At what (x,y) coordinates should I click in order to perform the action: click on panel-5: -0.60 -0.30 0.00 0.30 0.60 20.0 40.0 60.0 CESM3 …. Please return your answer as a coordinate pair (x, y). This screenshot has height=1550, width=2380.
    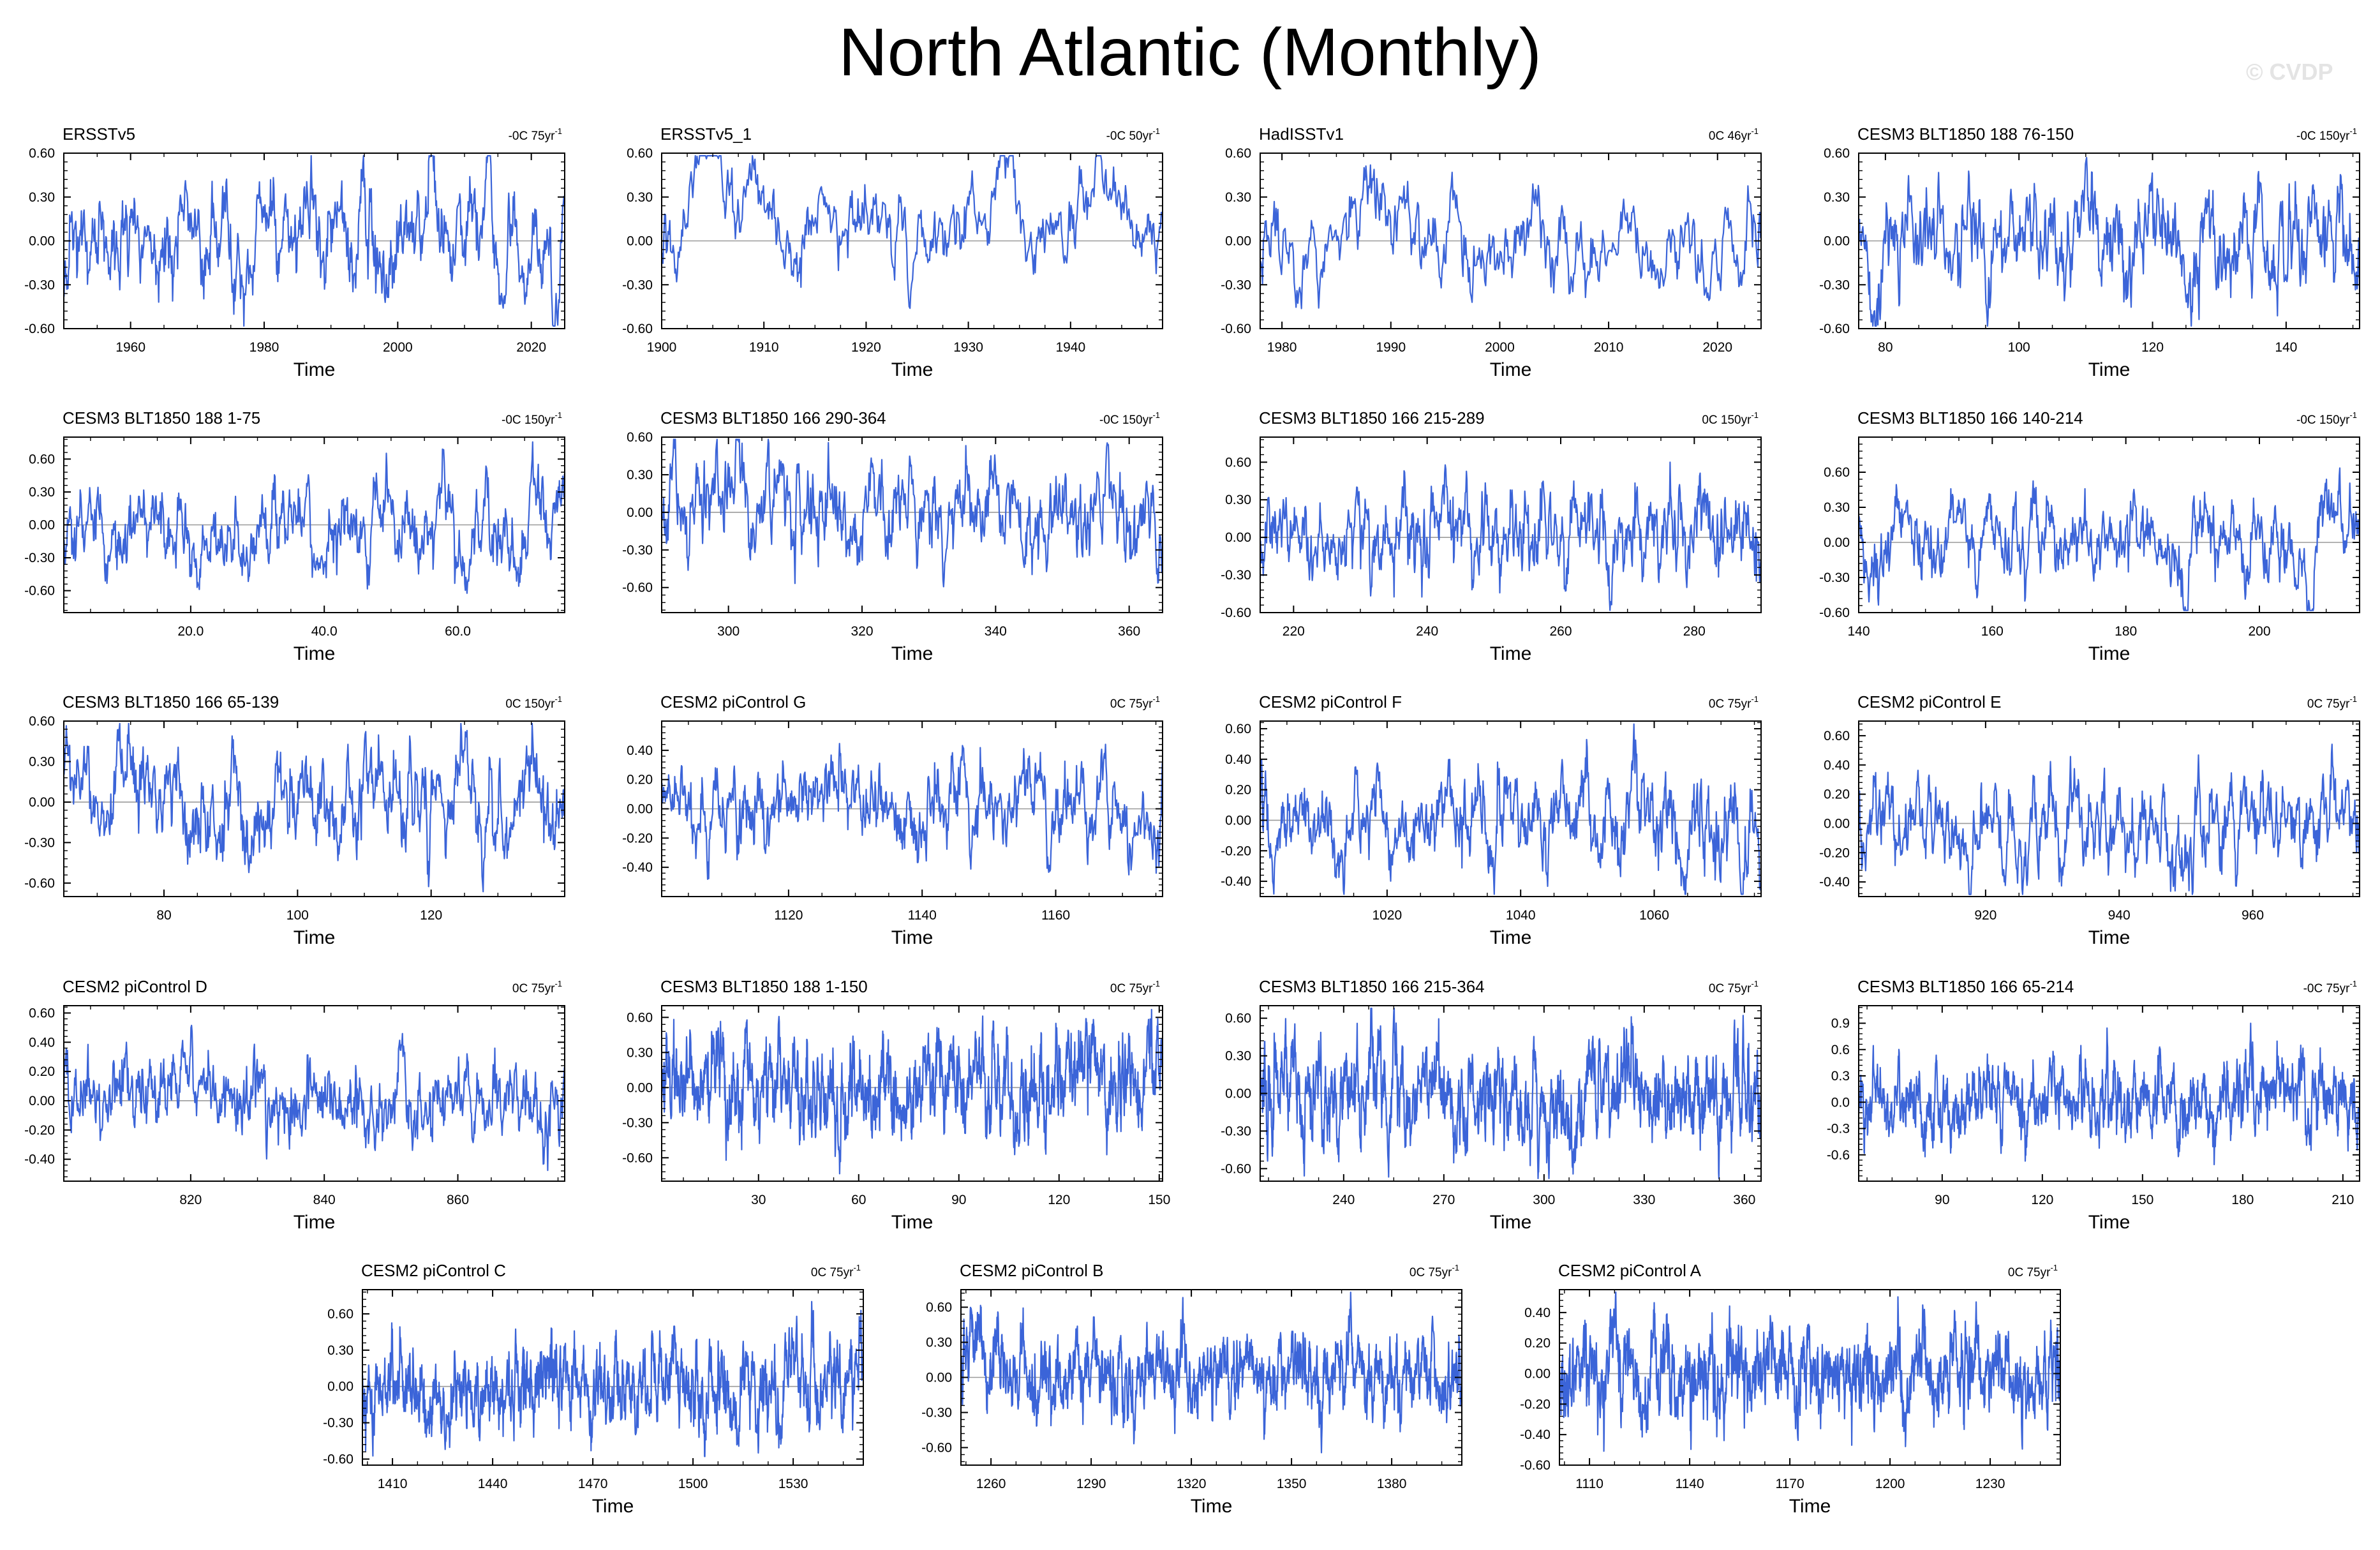
    Looking at the image, I should click on (294, 536).